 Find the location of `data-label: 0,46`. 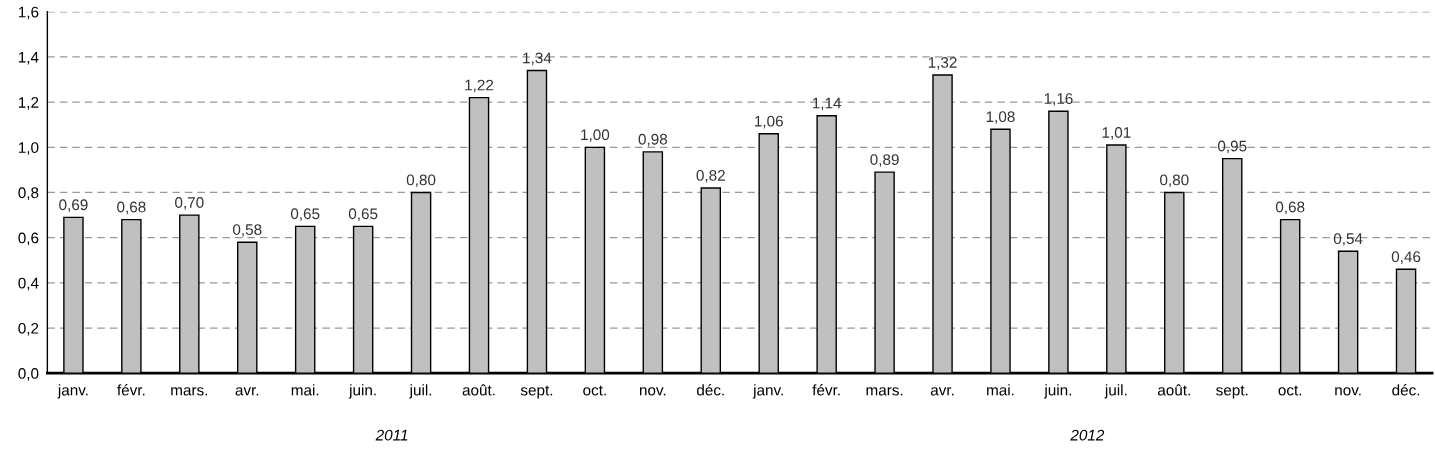

data-label: 0,46 is located at coordinates (1406, 257).